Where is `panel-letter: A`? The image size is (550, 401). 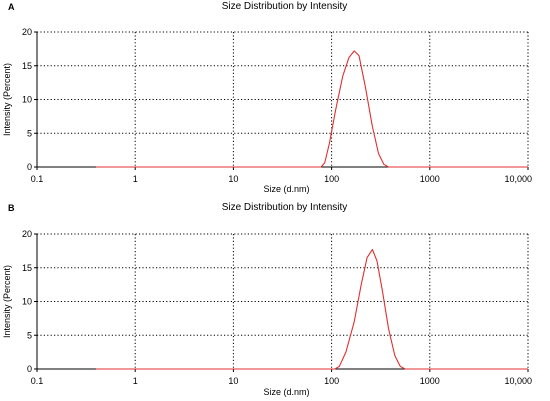 panel-letter: A is located at coordinates (11, 7).